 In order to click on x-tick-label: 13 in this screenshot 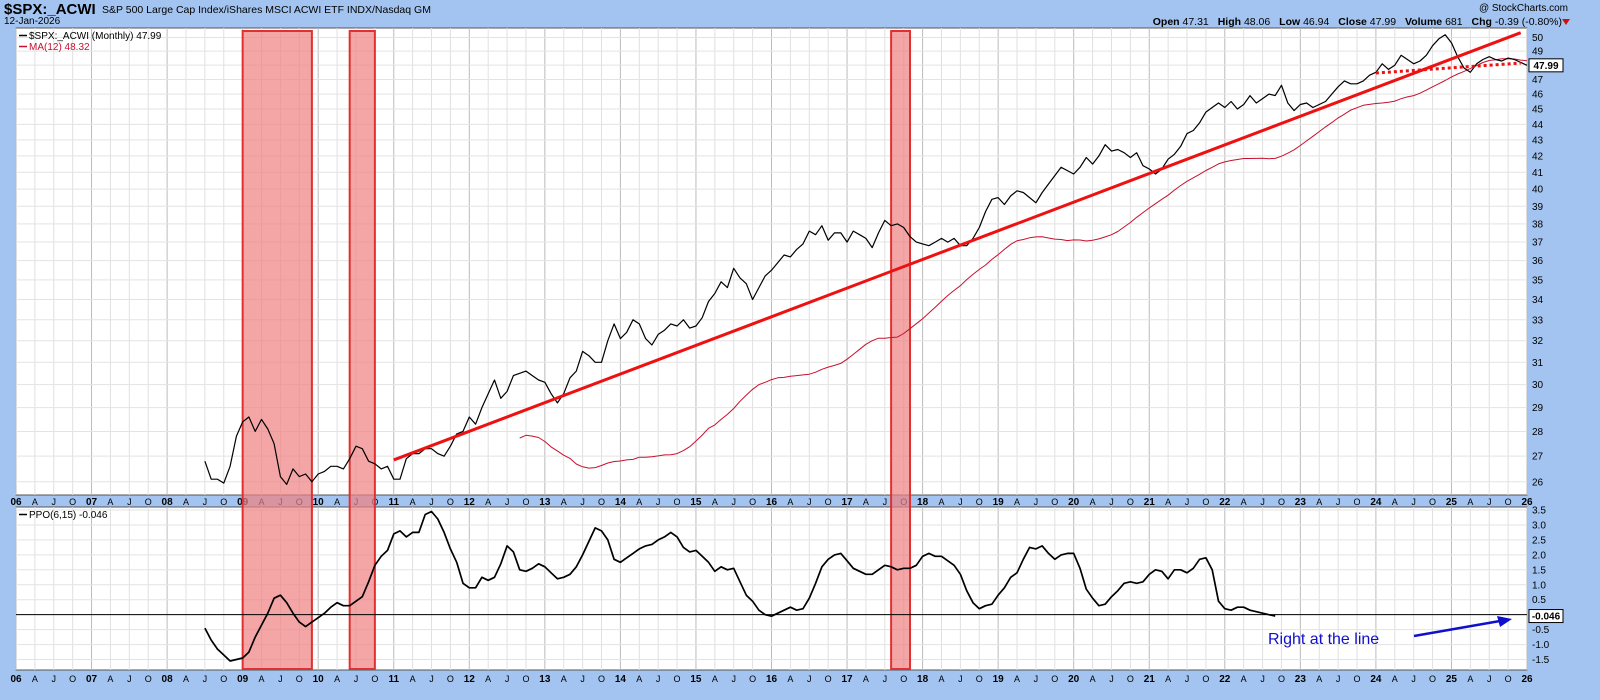, I will do `click(545, 502)`.